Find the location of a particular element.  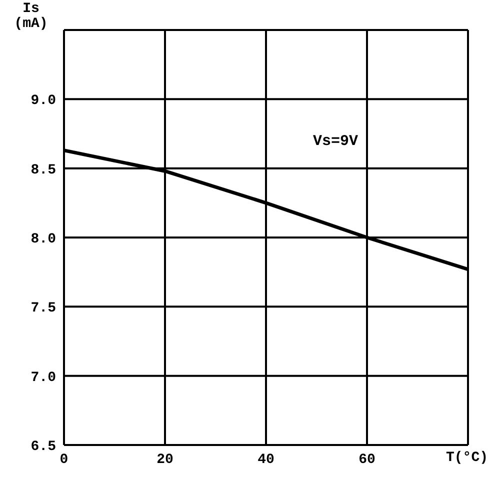

x-tick-label: 60 is located at coordinates (367, 460).